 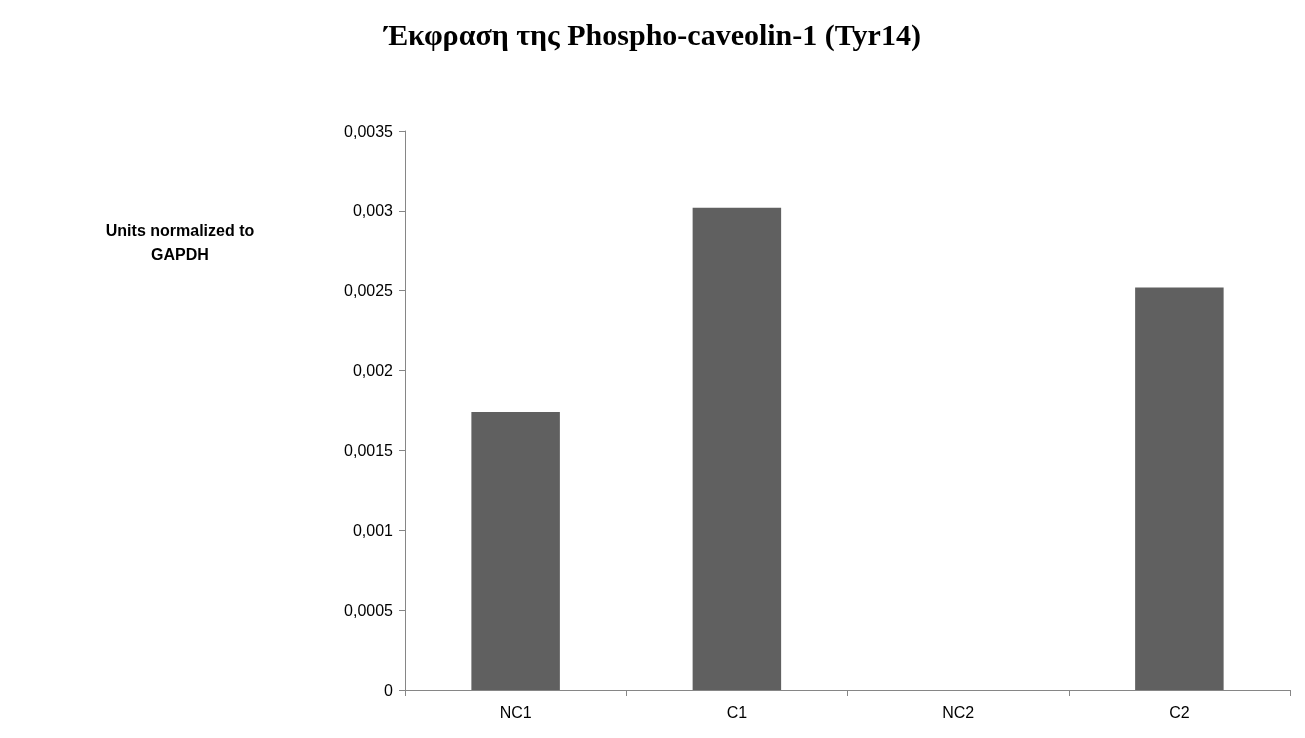 What do you see at coordinates (737, 712) in the screenshot?
I see `x-tick-label: C1` at bounding box center [737, 712].